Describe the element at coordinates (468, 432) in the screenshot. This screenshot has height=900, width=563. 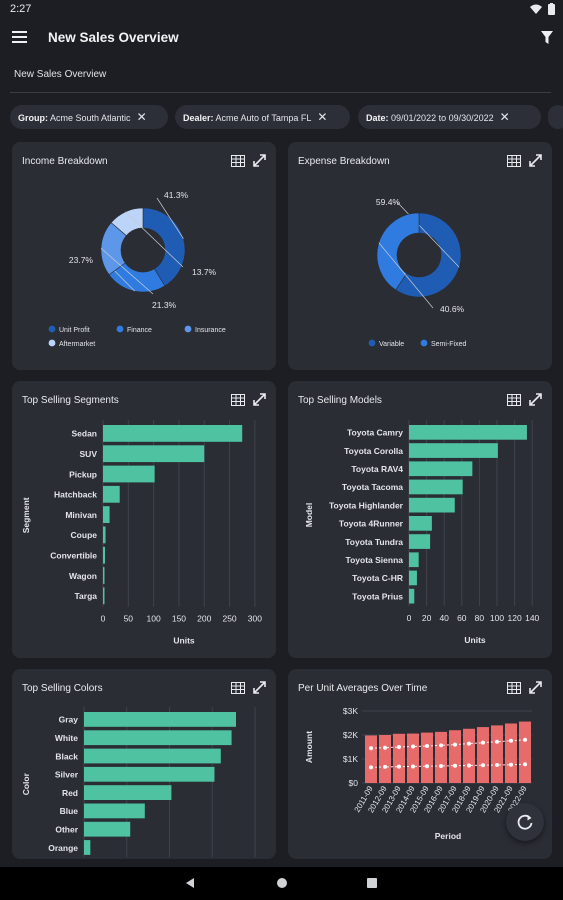
I see `bar-toyota-camry` at that location.